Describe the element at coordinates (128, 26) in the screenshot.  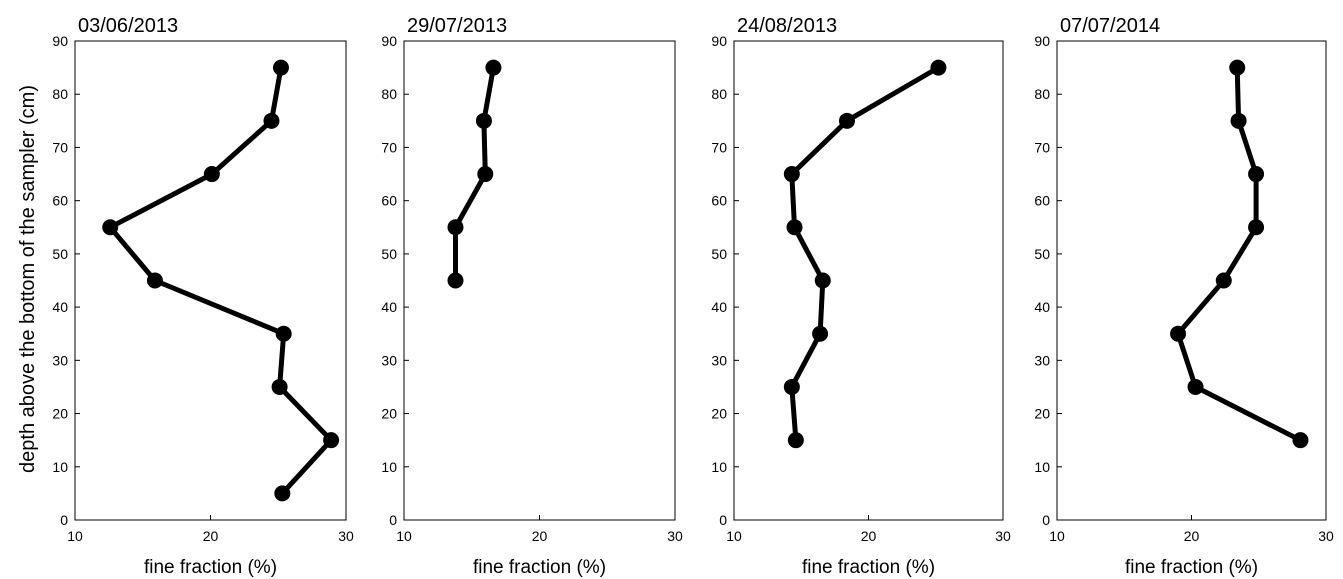
I see `chart-title: 03/06/2013` at that location.